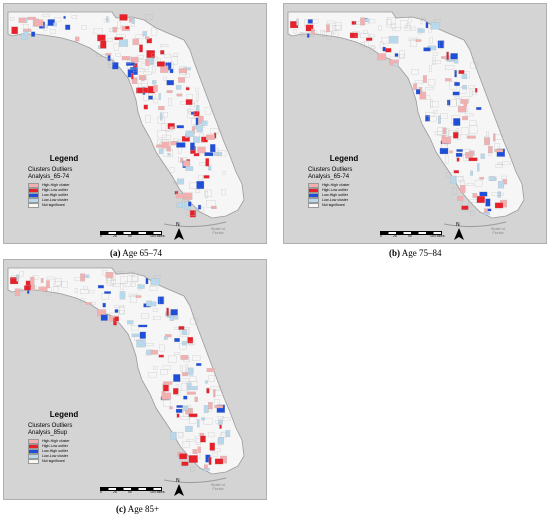 The width and height of the screenshot is (550, 517). Describe the element at coordinates (64, 456) in the screenshot. I see `legend-item-low-low: Low-Low cluster` at that location.